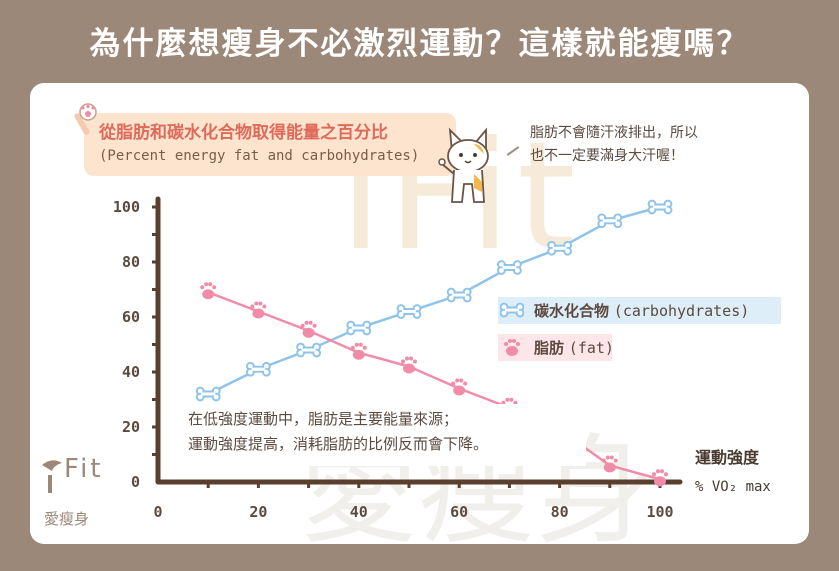 Image resolution: width=839 pixels, height=571 pixels. Describe the element at coordinates (270, 144) in the screenshot. I see `chart-title-box` at that location.